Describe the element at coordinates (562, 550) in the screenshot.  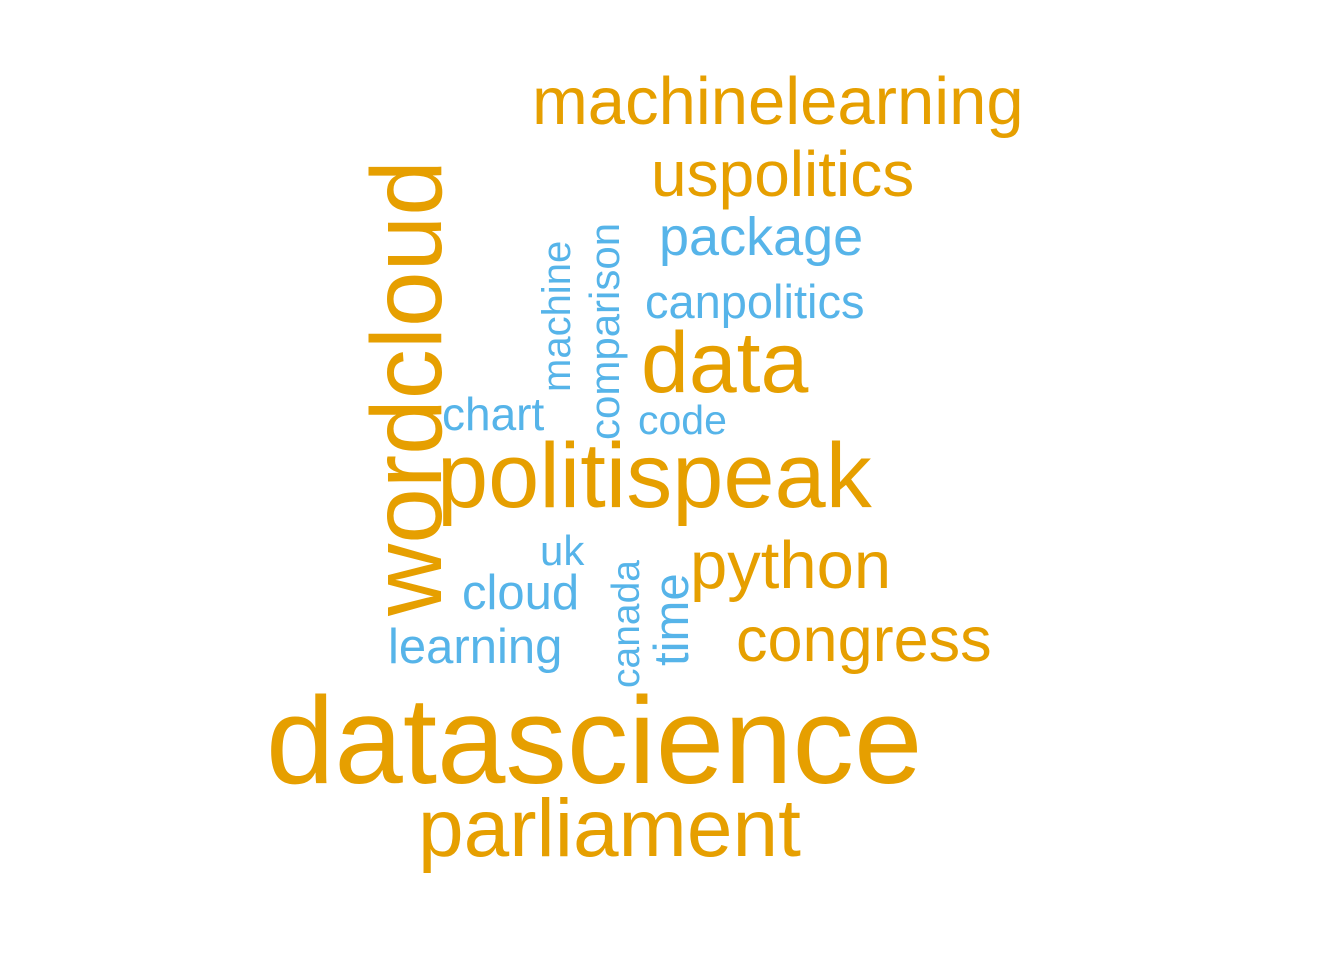
I see `word-uk: uk` at that location.